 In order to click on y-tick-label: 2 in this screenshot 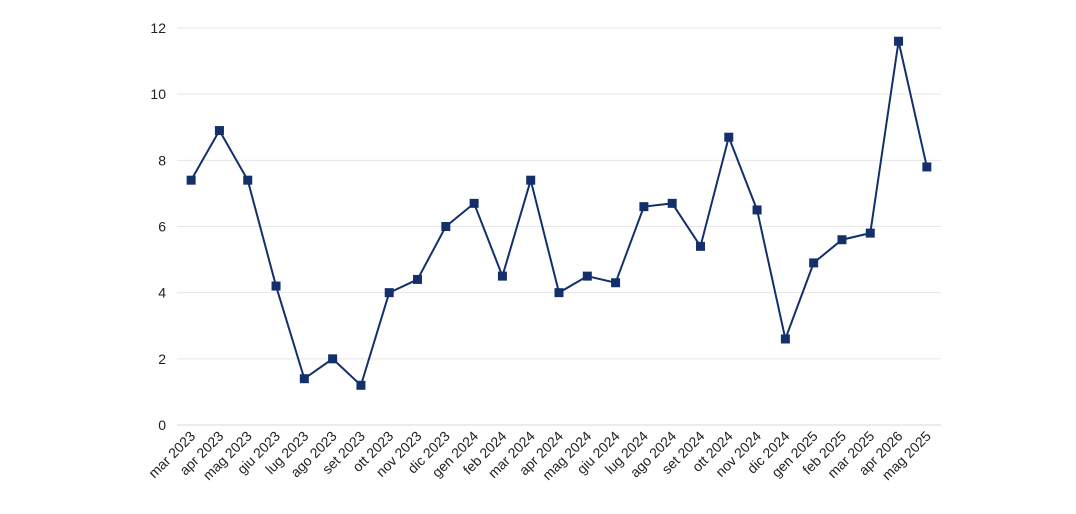, I will do `click(162, 359)`.